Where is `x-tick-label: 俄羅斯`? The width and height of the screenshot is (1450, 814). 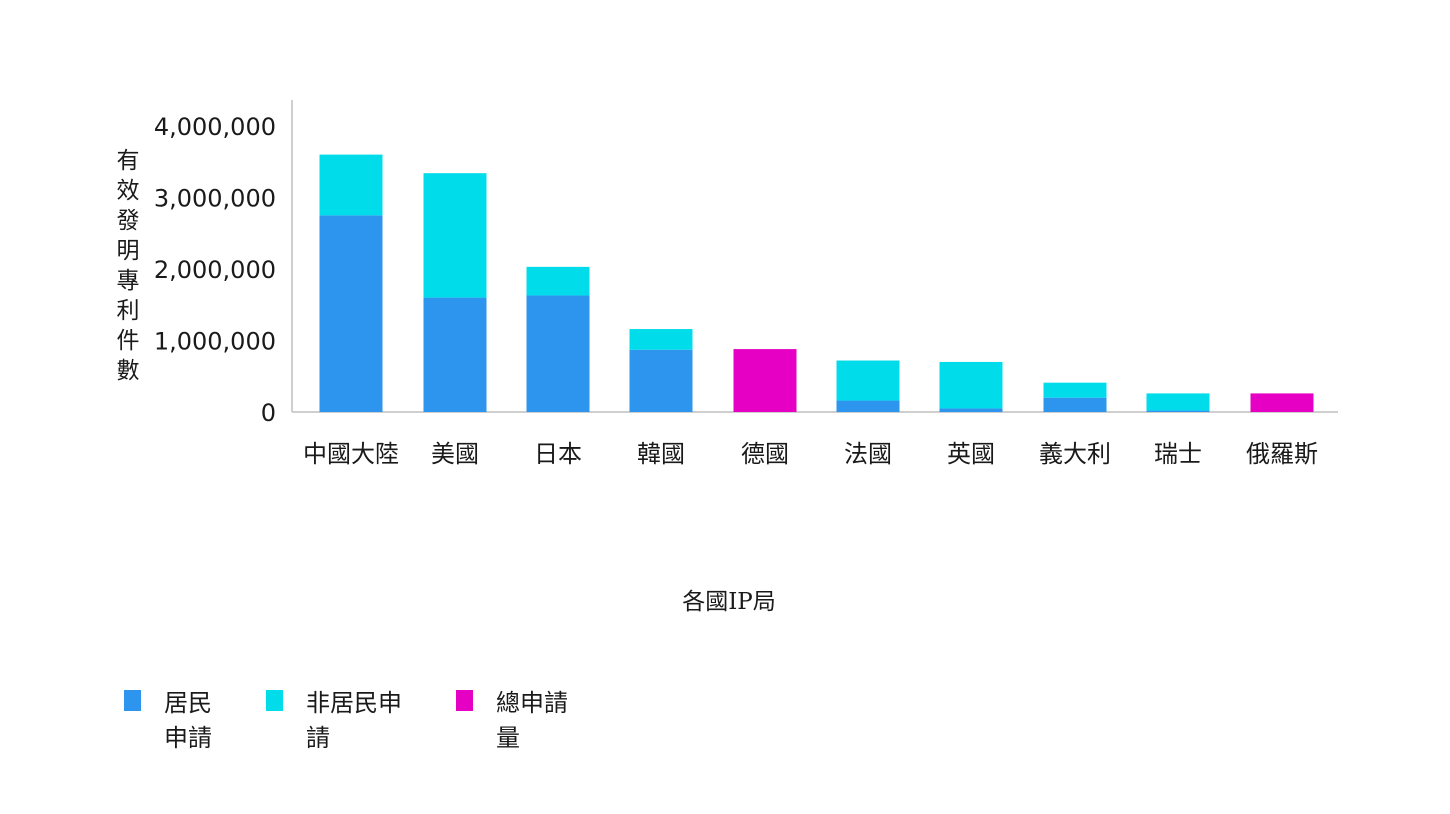 x-tick-label: 俄羅斯 is located at coordinates (1282, 454).